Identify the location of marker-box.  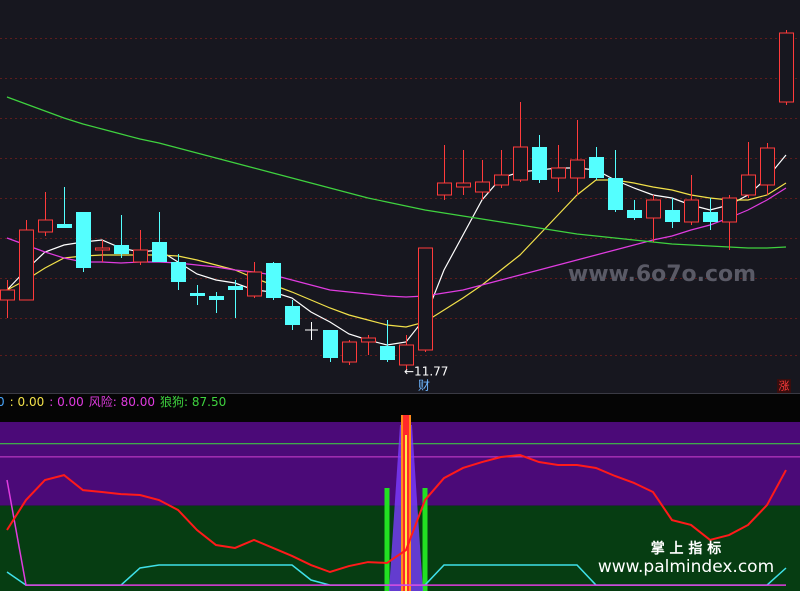
(784, 386).